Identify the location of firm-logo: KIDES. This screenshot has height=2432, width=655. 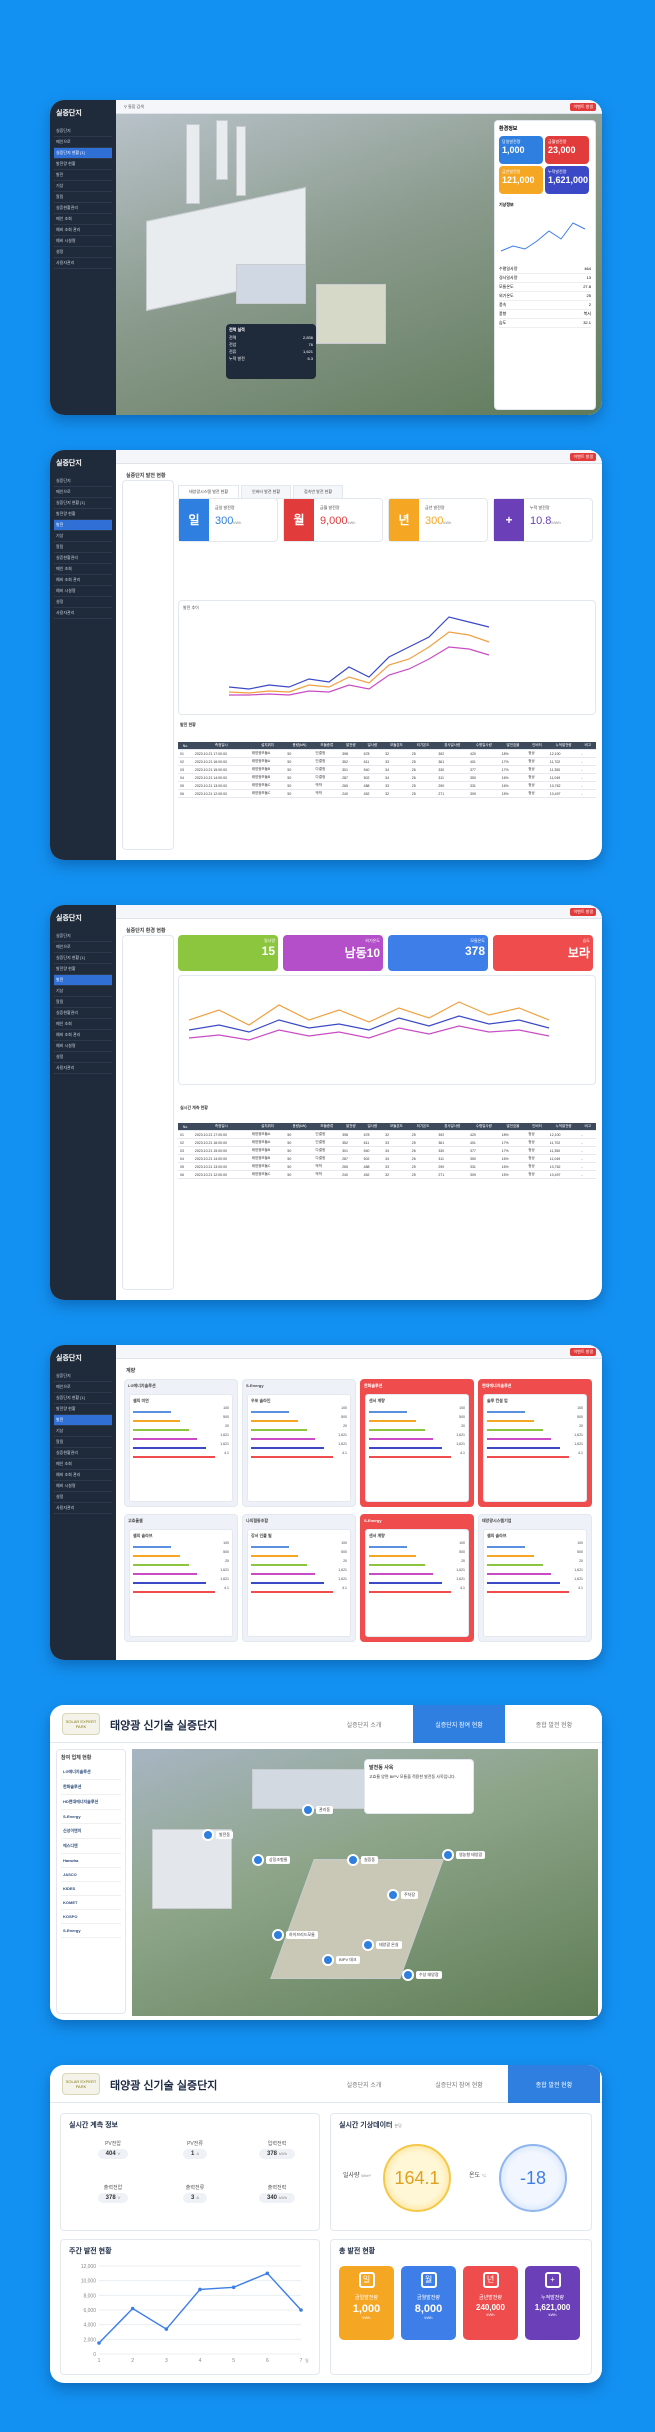
(91, 1889).